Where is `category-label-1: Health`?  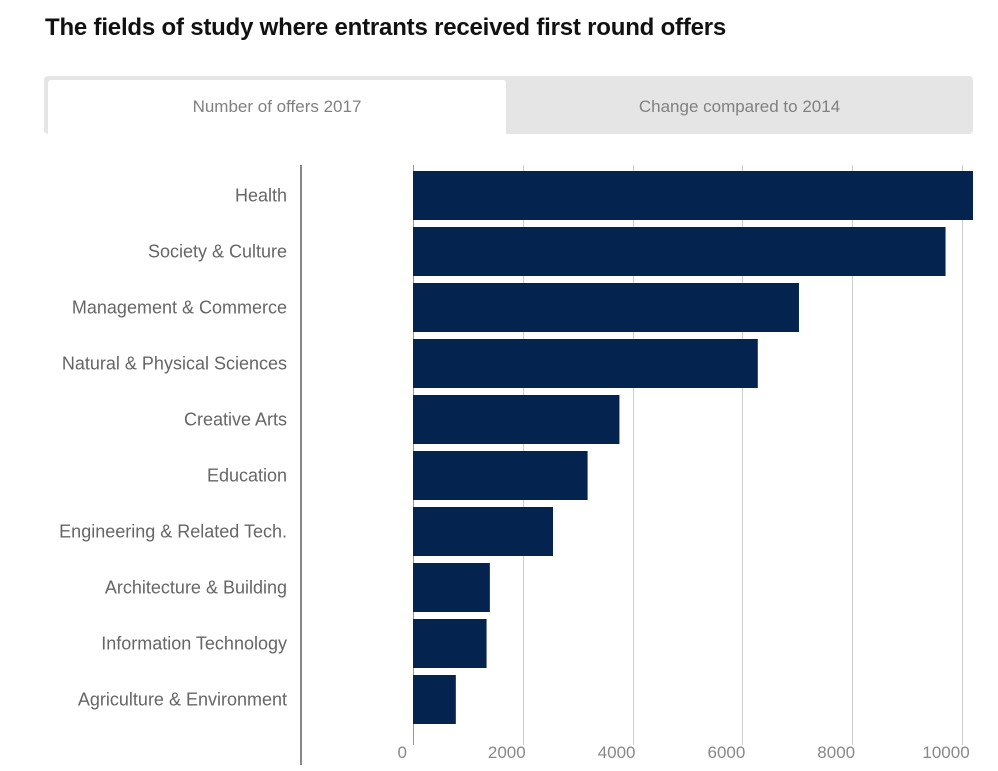
category-label-1: Health is located at coordinates (261, 196).